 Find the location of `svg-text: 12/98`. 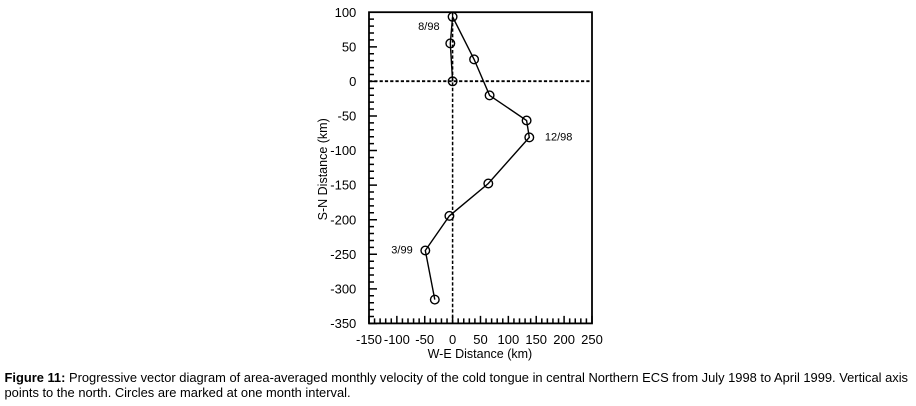

svg-text: 12/98 is located at coordinates (559, 138).